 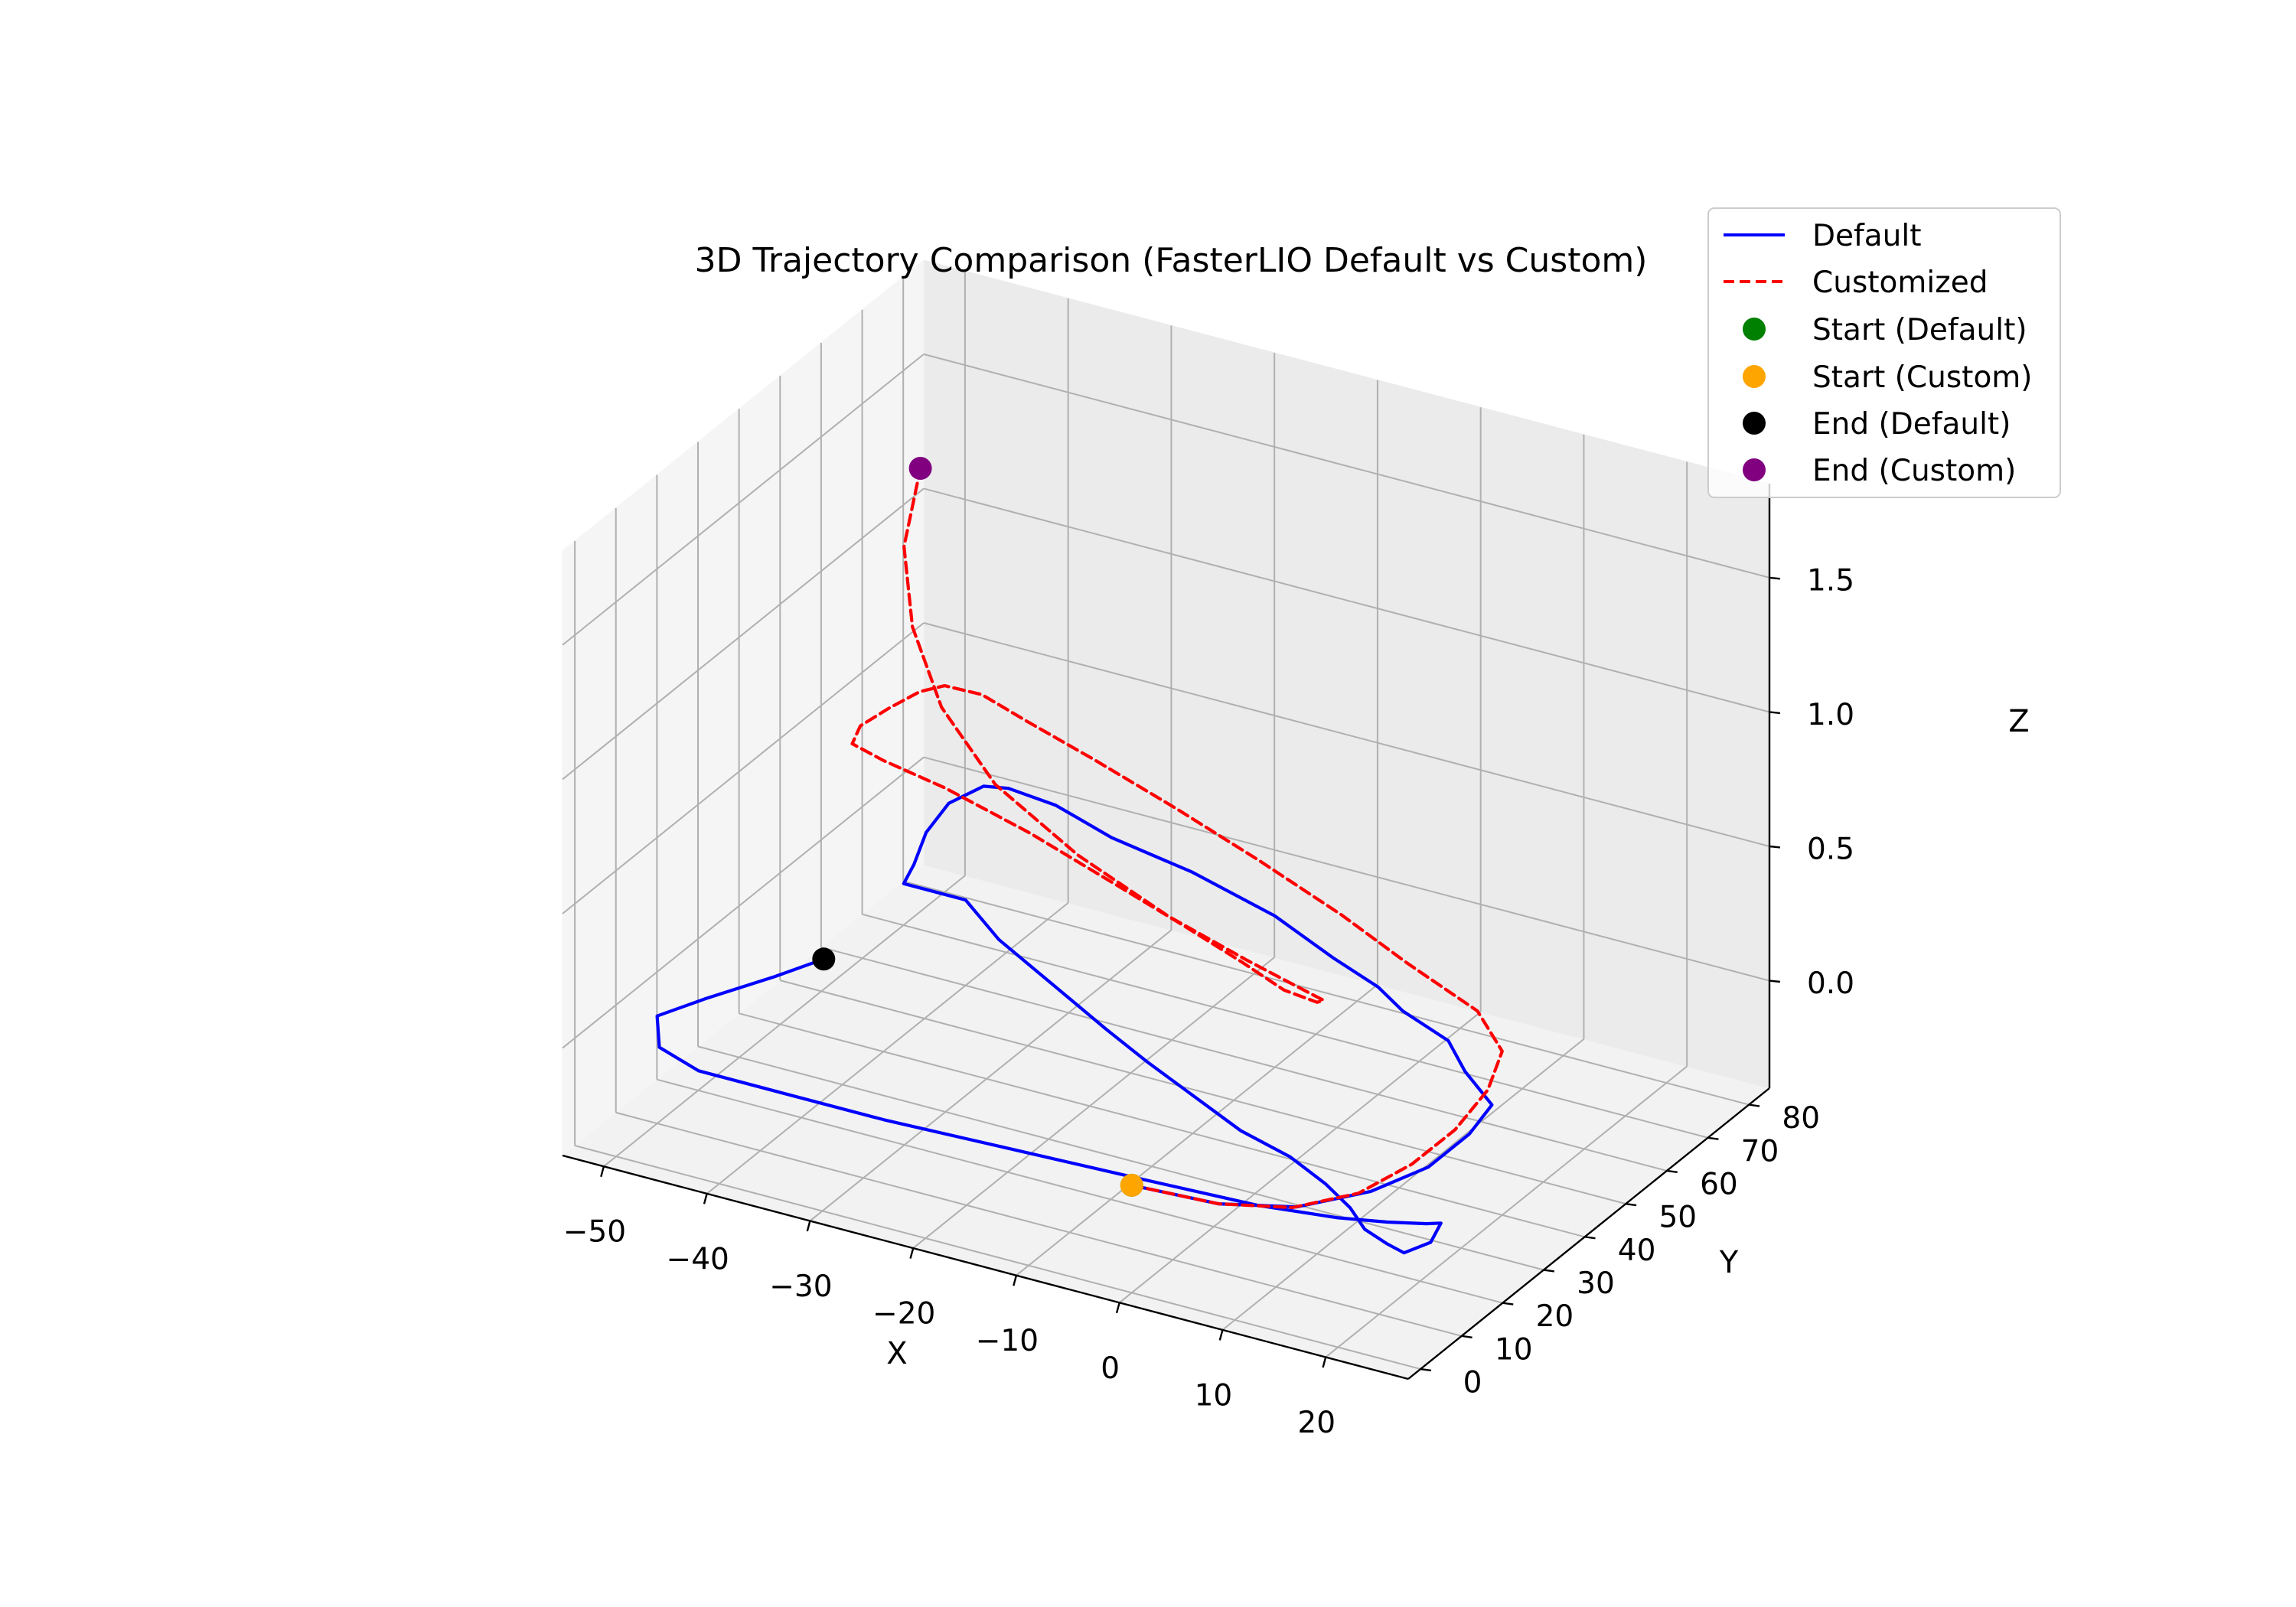 I want to click on tick-label-x: −40, so click(x=698, y=1259).